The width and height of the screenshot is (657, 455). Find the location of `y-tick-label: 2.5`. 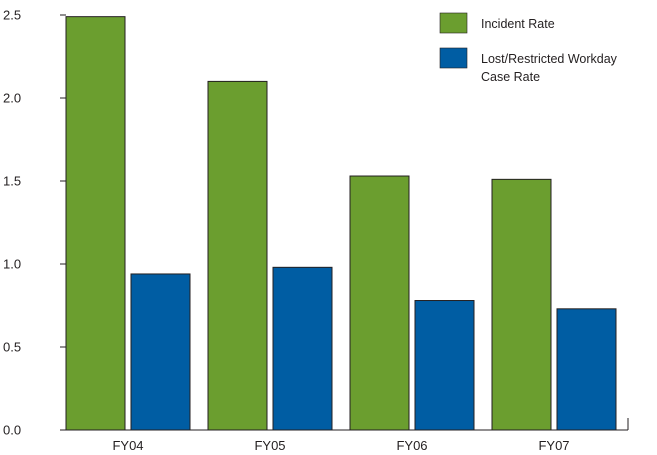

y-tick-label: 2.5 is located at coordinates (12, 15).